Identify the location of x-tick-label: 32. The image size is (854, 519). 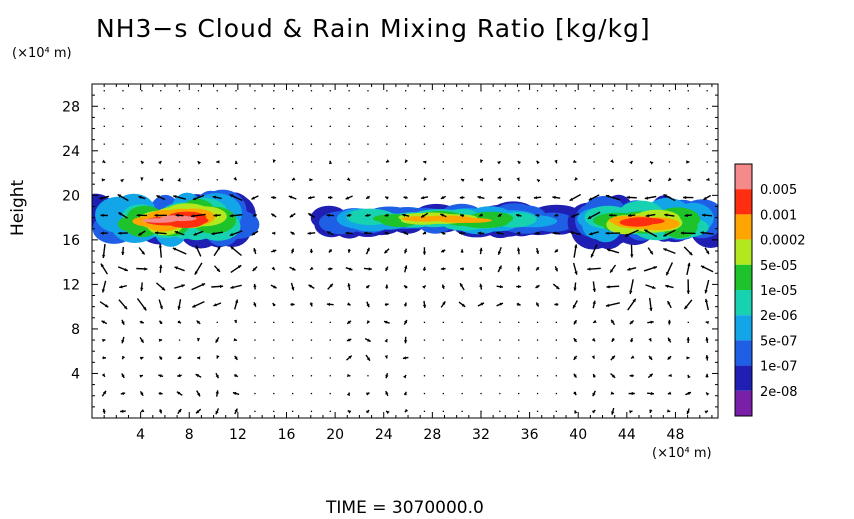
(481, 435).